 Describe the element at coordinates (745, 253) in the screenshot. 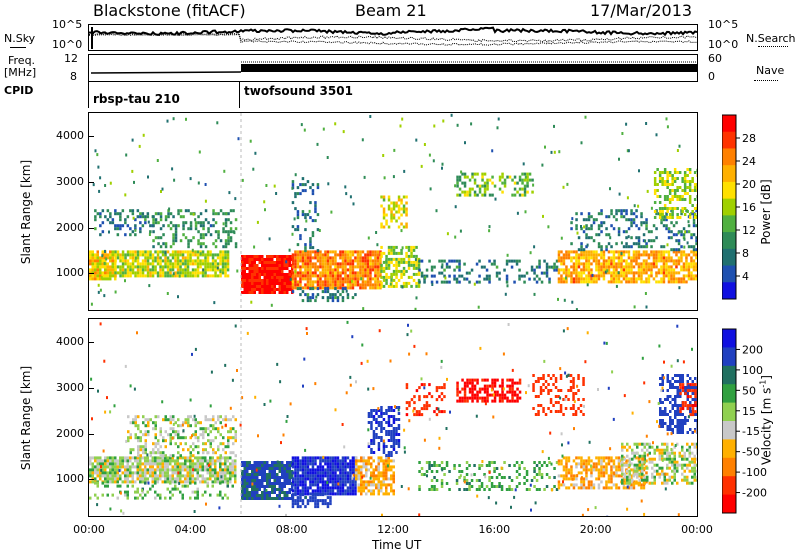

I see `colorbar-tick-label: 8` at that location.